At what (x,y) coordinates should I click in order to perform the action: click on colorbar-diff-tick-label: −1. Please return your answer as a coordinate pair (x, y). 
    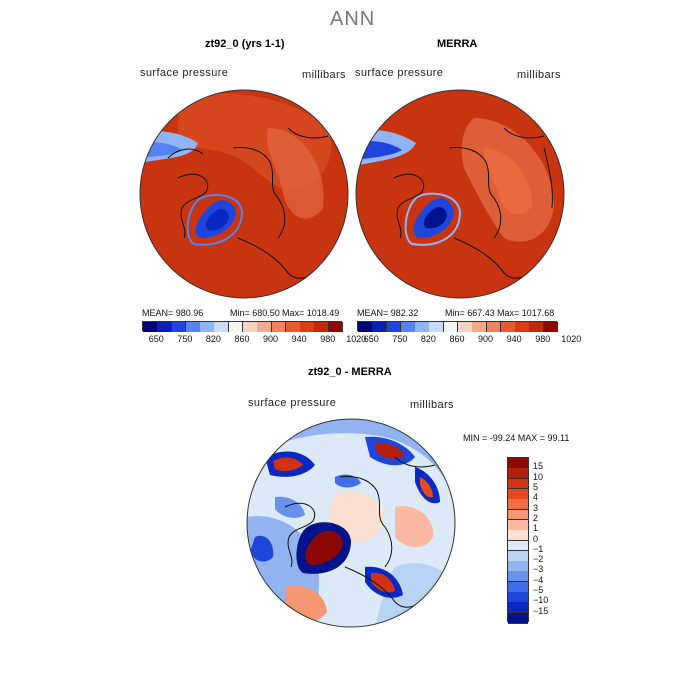
    Looking at the image, I should click on (538, 548).